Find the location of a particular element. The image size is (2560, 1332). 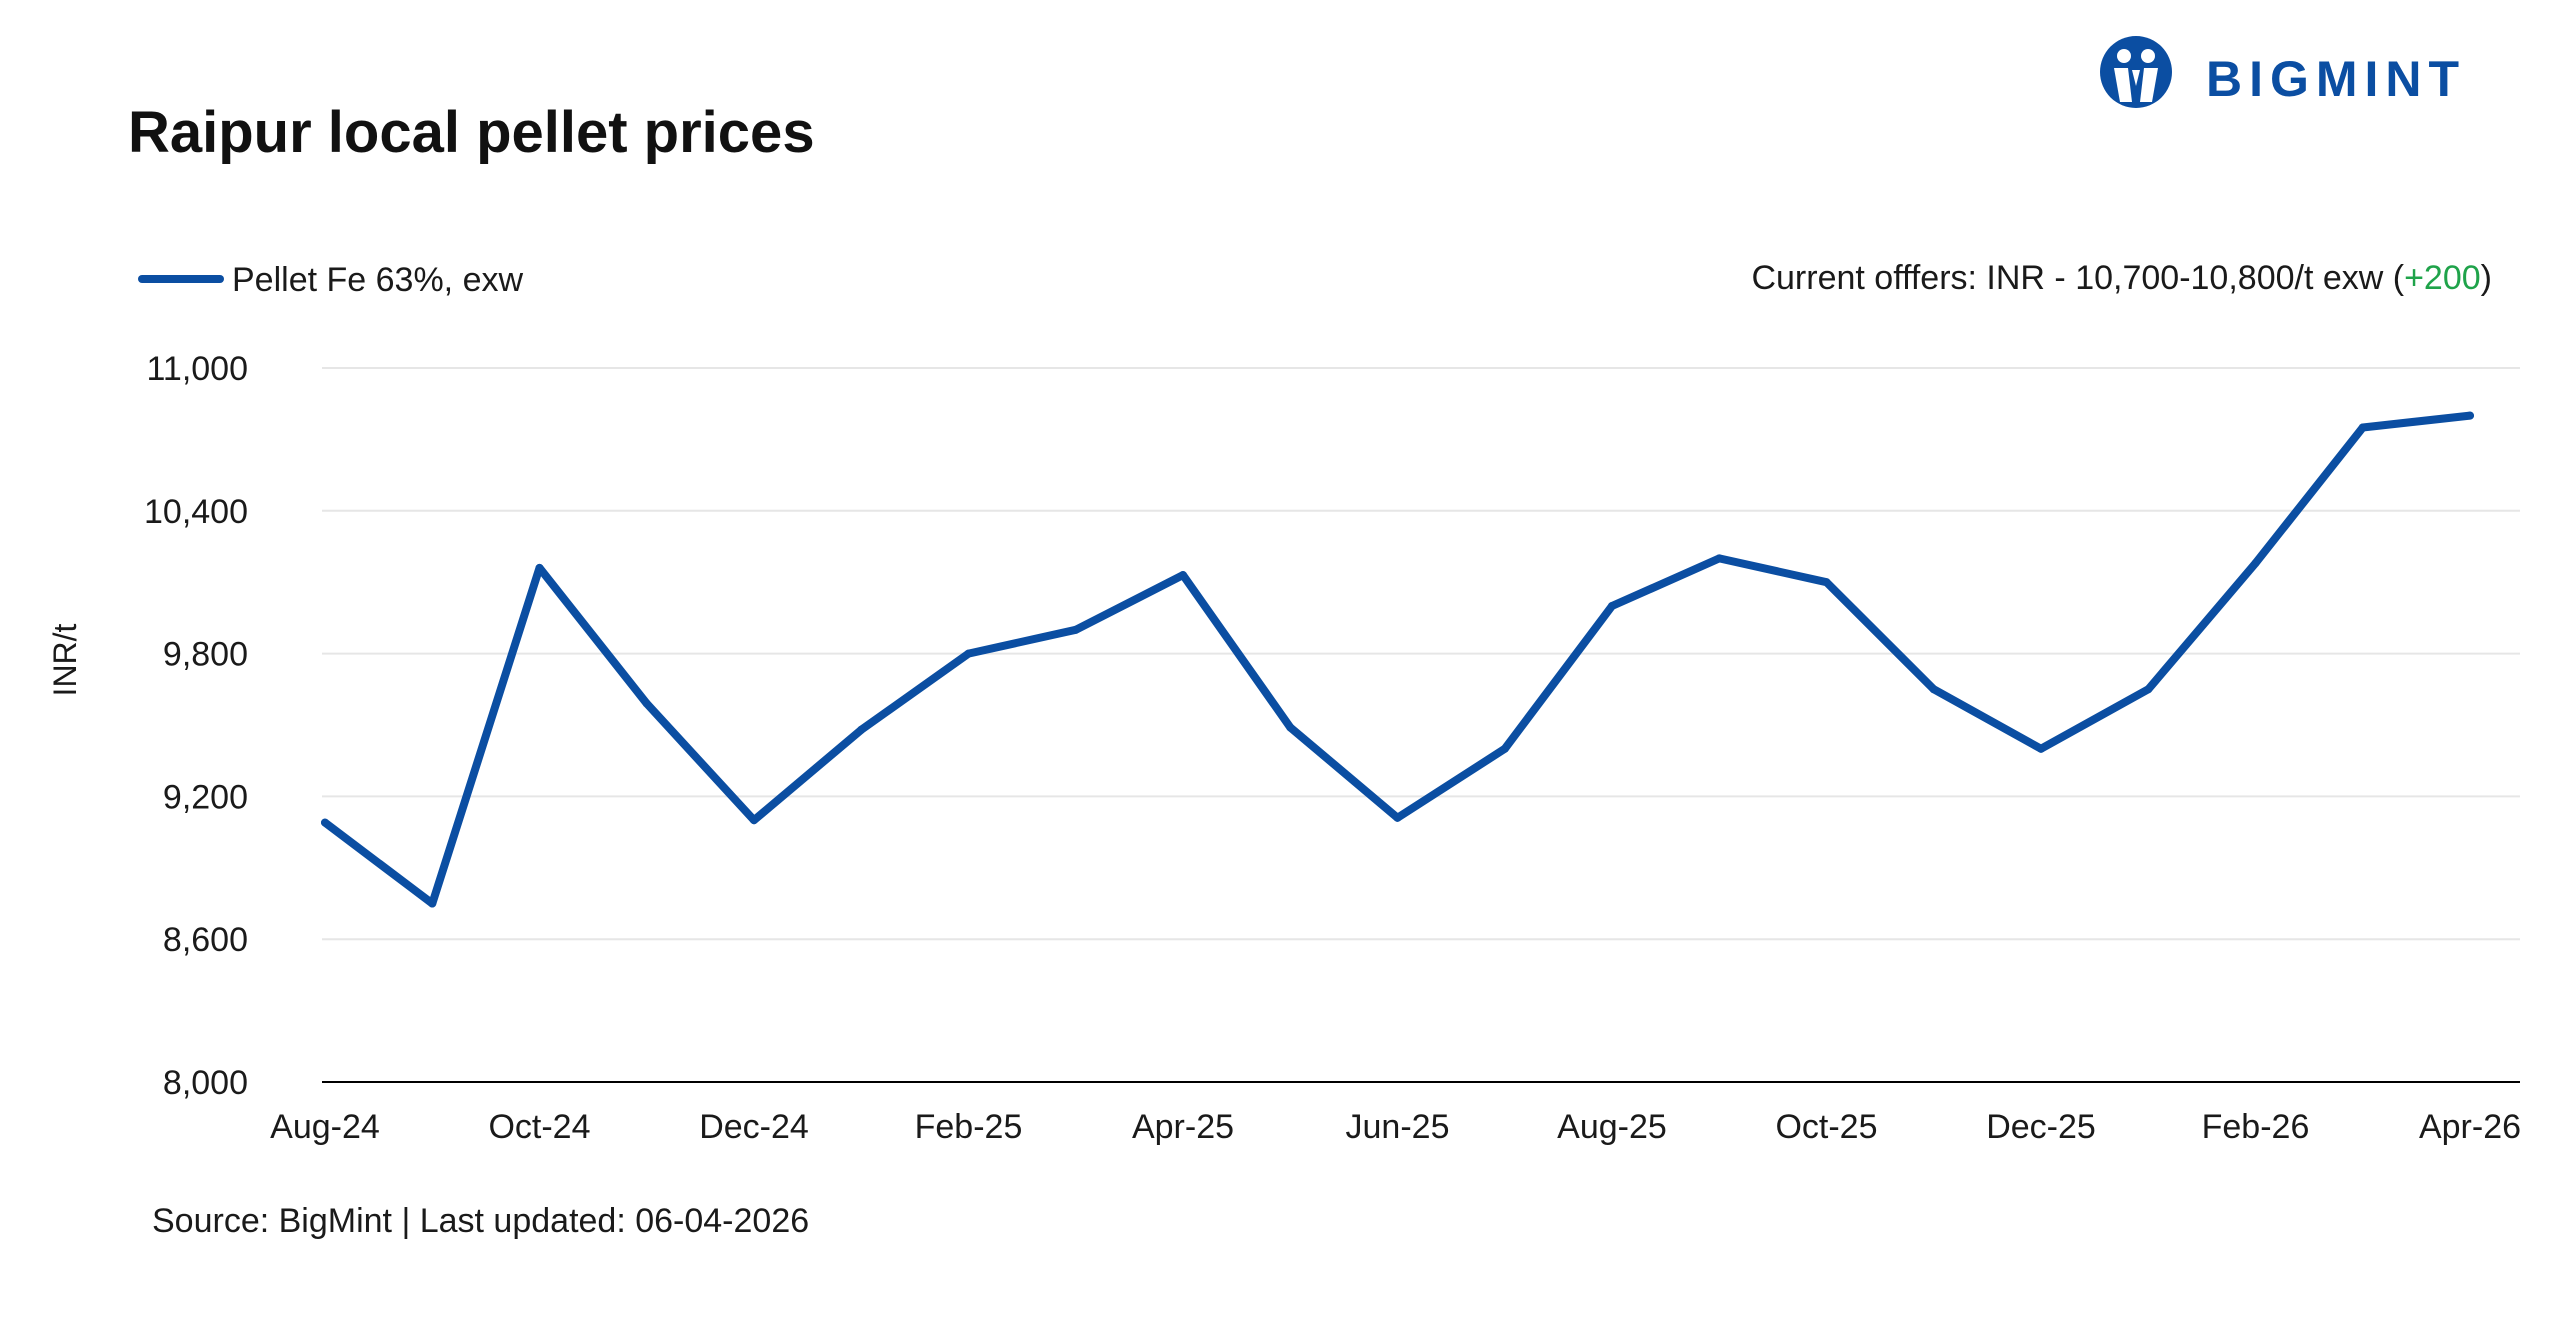

y-tick-label: 10,400 is located at coordinates (196, 512).